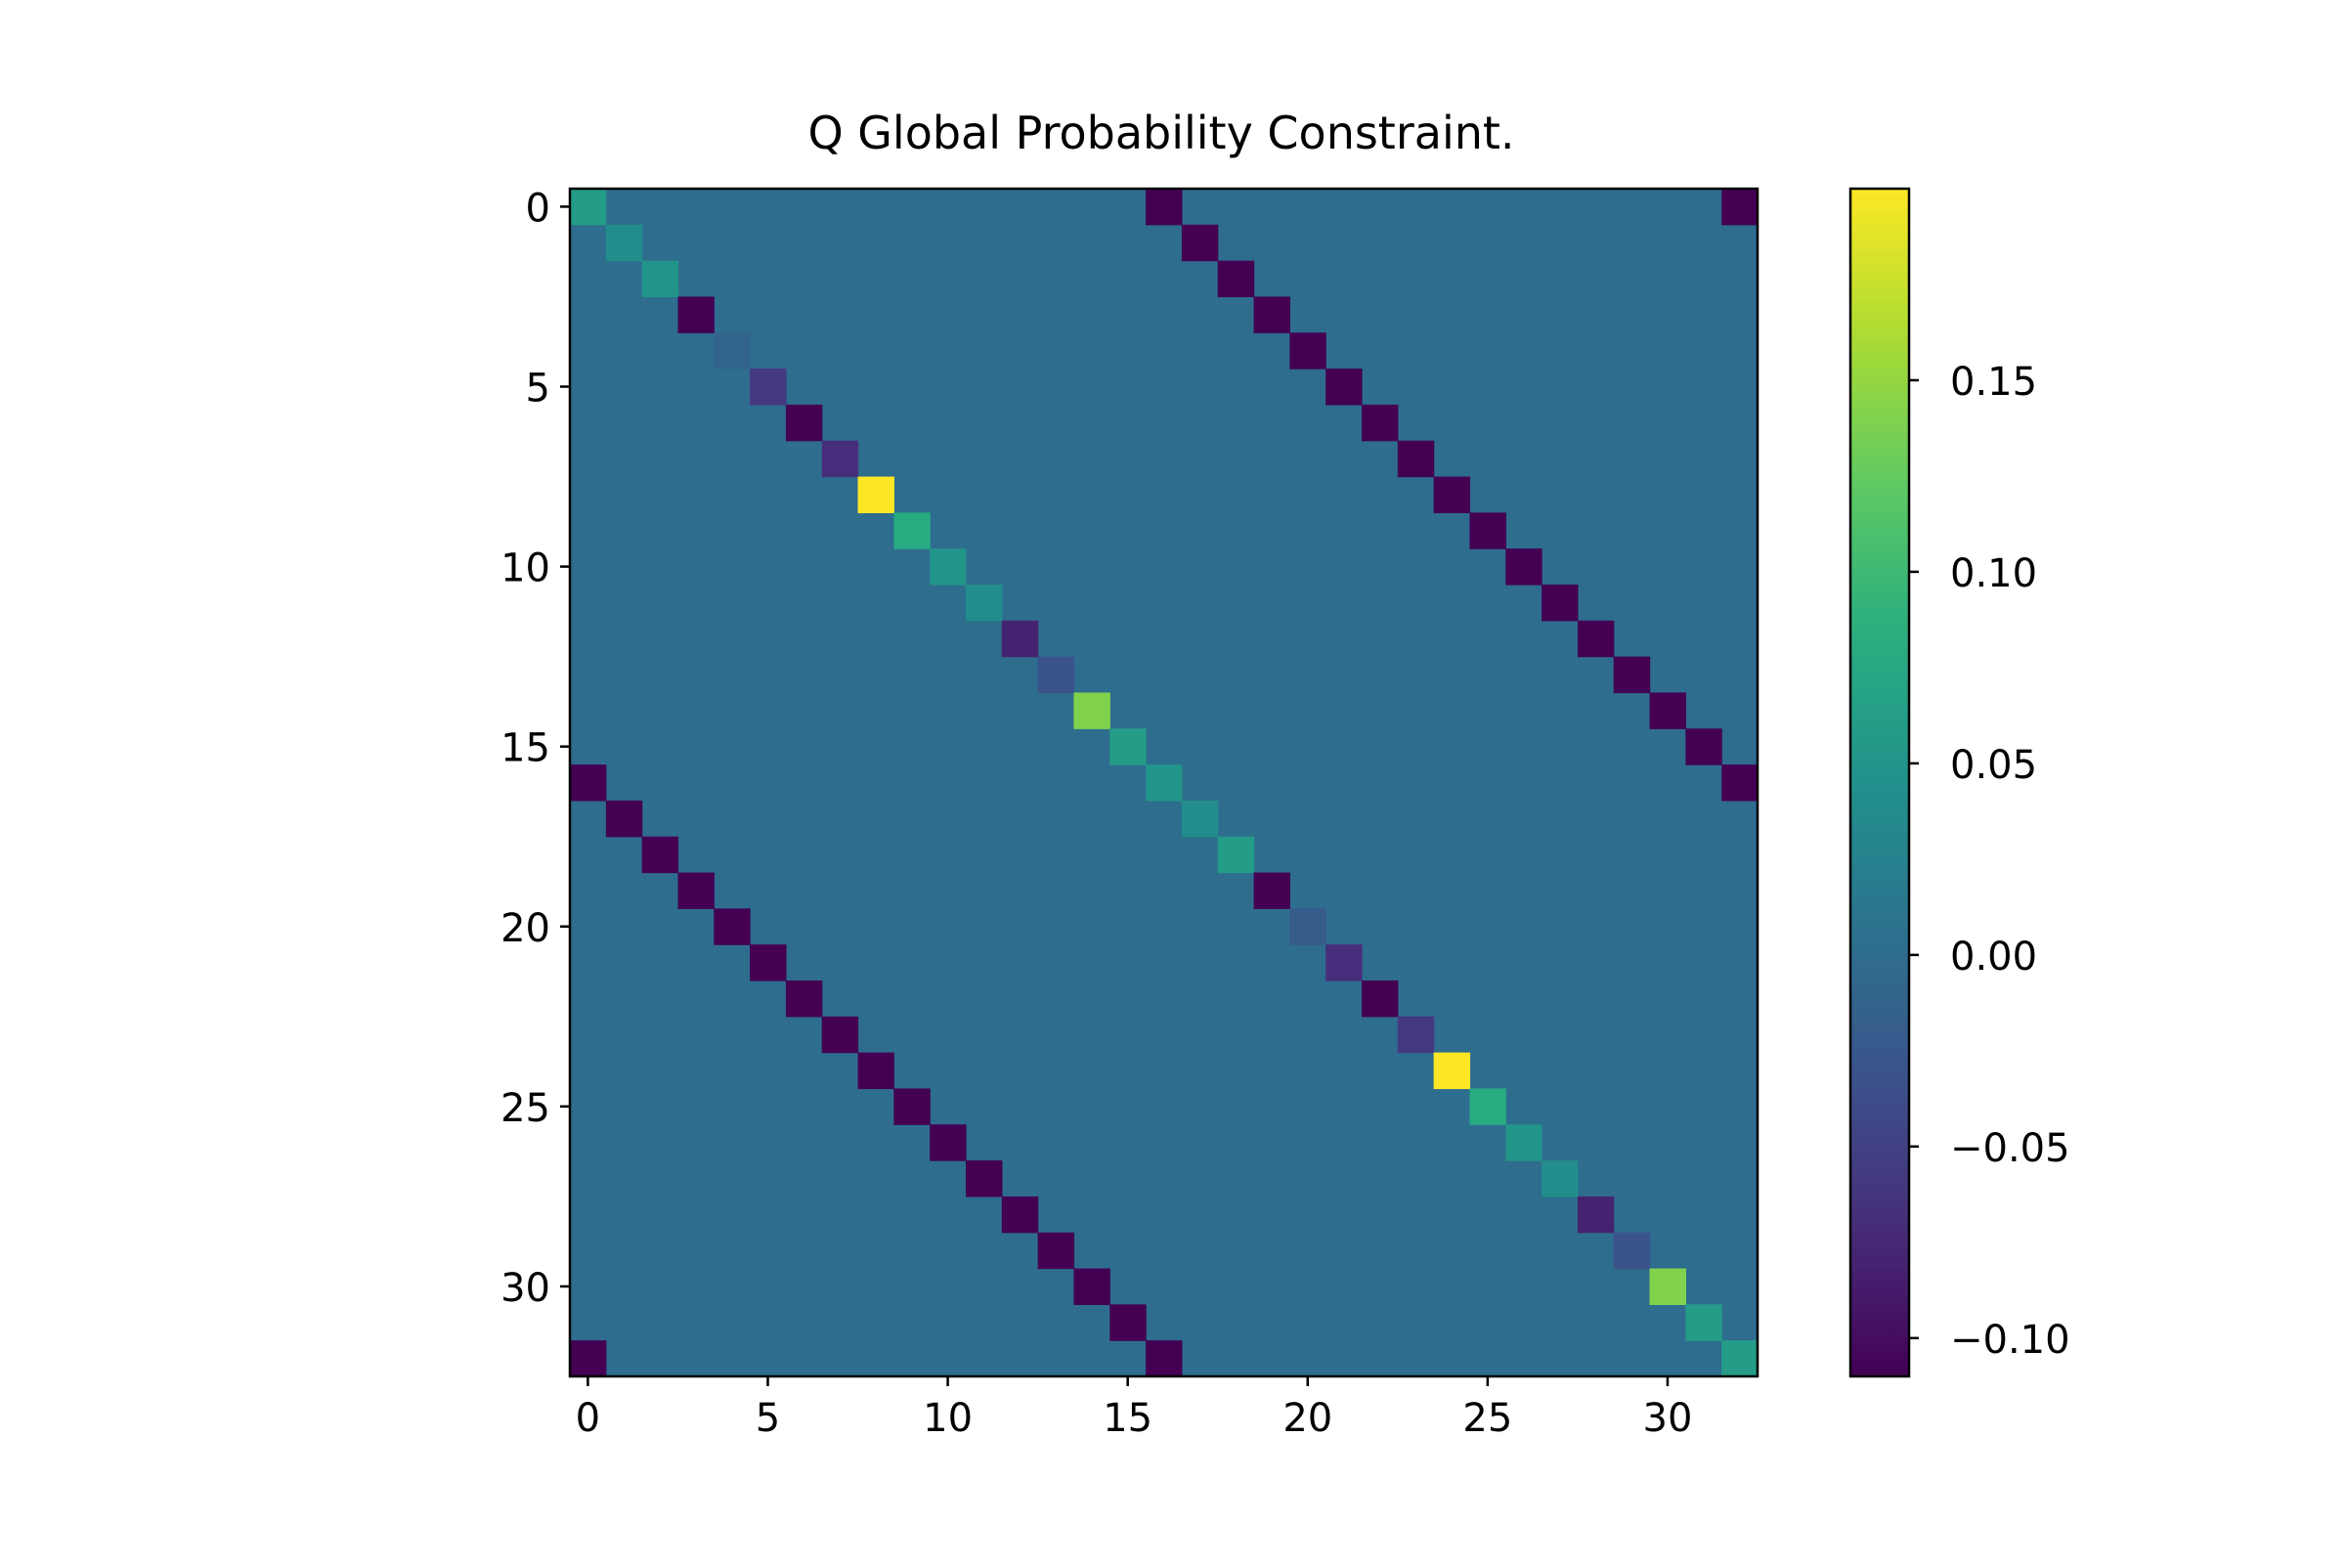 This screenshot has height=1568, width=2346. Describe the element at coordinates (2010, 1148) in the screenshot. I see `colorbar-tick-label: −0.05` at that location.